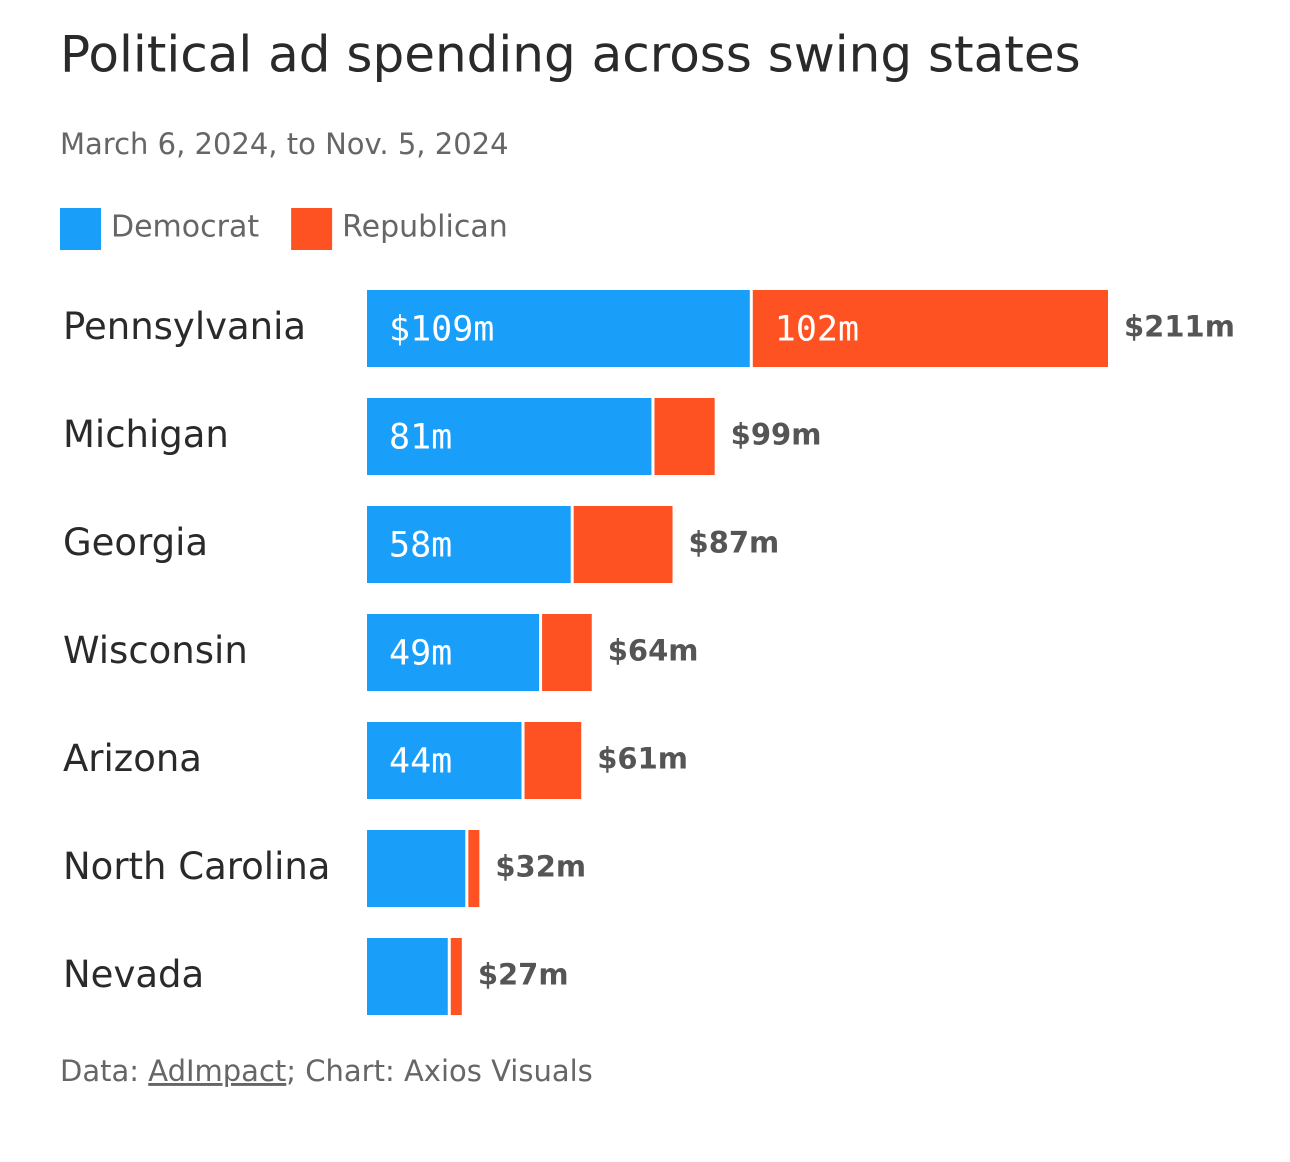 The image size is (1290, 1162). What do you see at coordinates (523, 975) in the screenshot?
I see `total-label: $27m` at bounding box center [523, 975].